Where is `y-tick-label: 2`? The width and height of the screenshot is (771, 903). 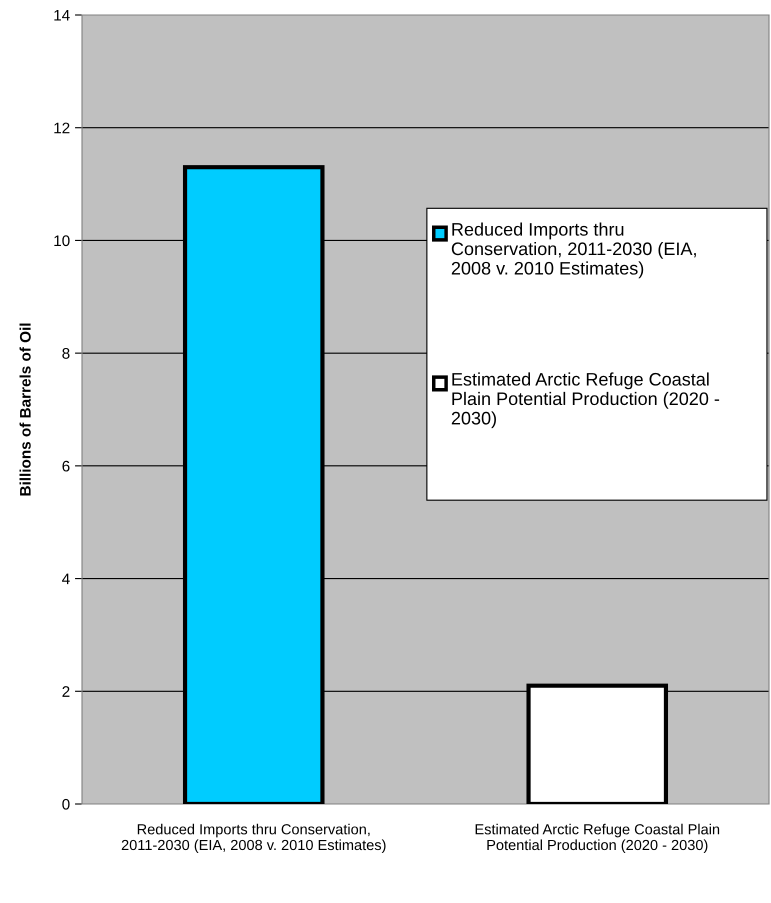
y-tick-label: 2 is located at coordinates (66, 691).